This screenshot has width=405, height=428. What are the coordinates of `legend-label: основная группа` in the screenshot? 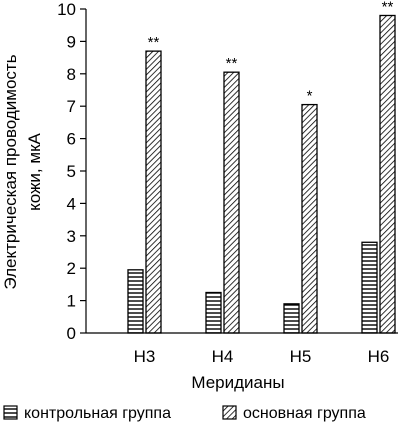 It's located at (304, 413).